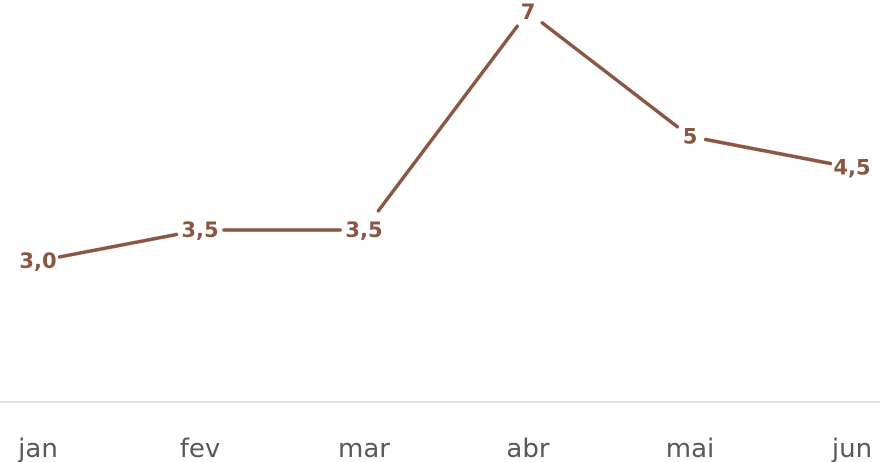 The image size is (880, 462). What do you see at coordinates (527, 448) in the screenshot?
I see `x-tick-label: abr` at bounding box center [527, 448].